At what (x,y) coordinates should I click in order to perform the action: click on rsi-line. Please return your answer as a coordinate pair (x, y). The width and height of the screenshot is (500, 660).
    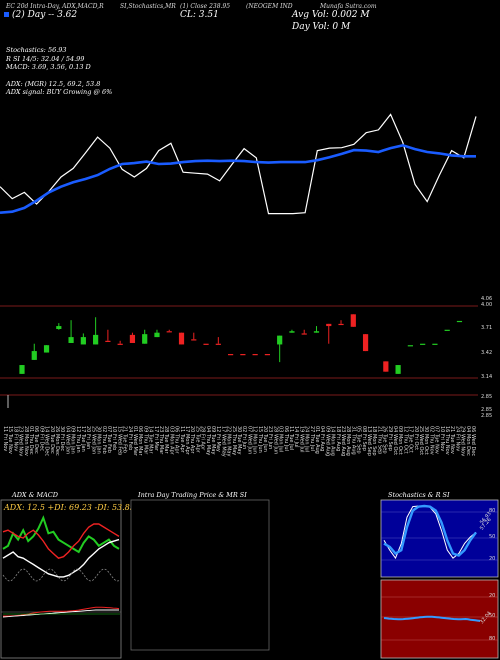
    Looking at the image, I should click on (432, 618).